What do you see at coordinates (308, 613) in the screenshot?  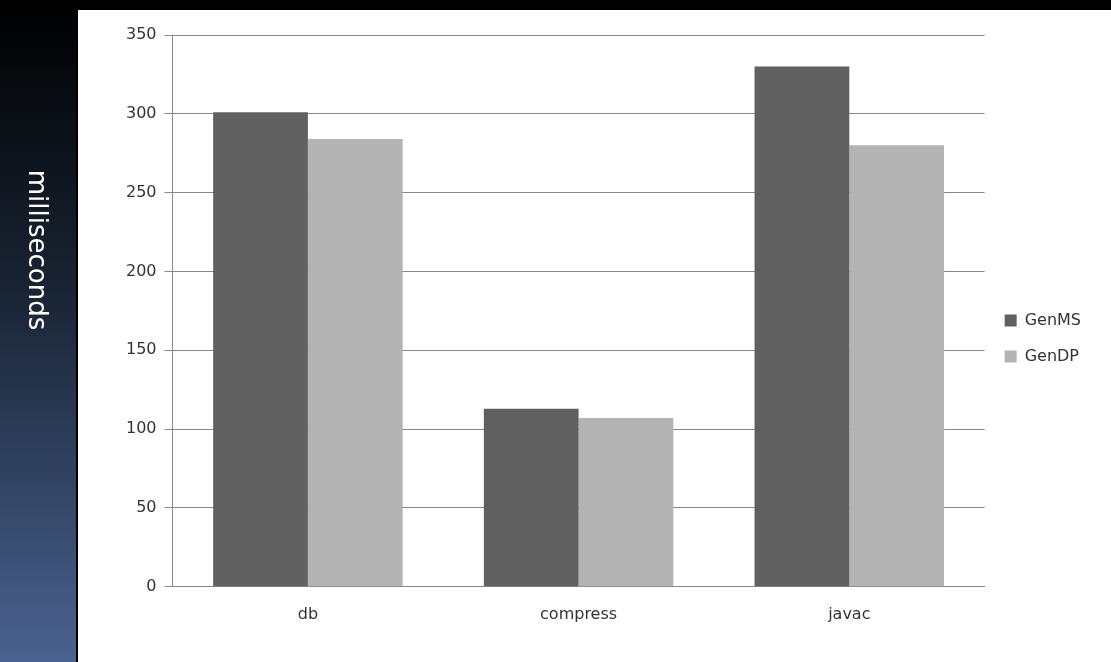 I see `x-tick-label: db` at bounding box center [308, 613].